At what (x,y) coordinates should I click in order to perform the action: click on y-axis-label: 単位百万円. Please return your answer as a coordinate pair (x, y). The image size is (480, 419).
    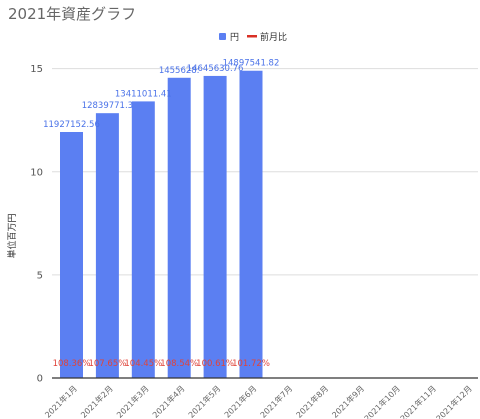
    Looking at the image, I should click on (12, 235).